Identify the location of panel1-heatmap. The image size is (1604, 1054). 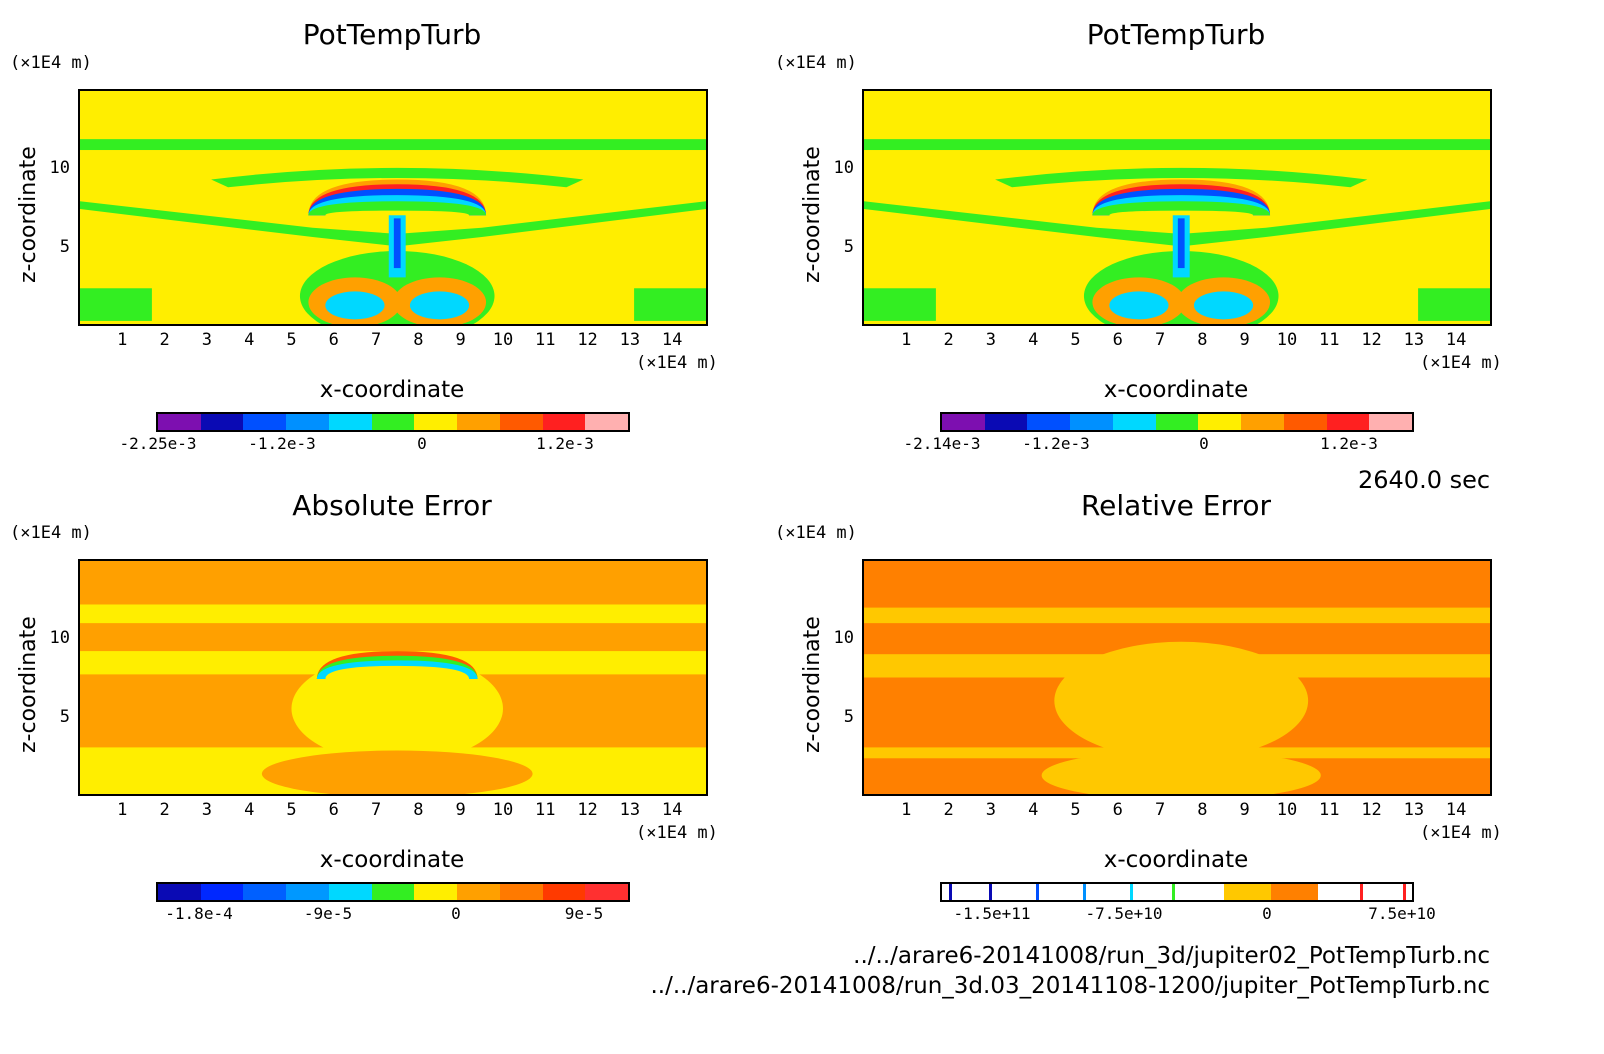
(393, 207).